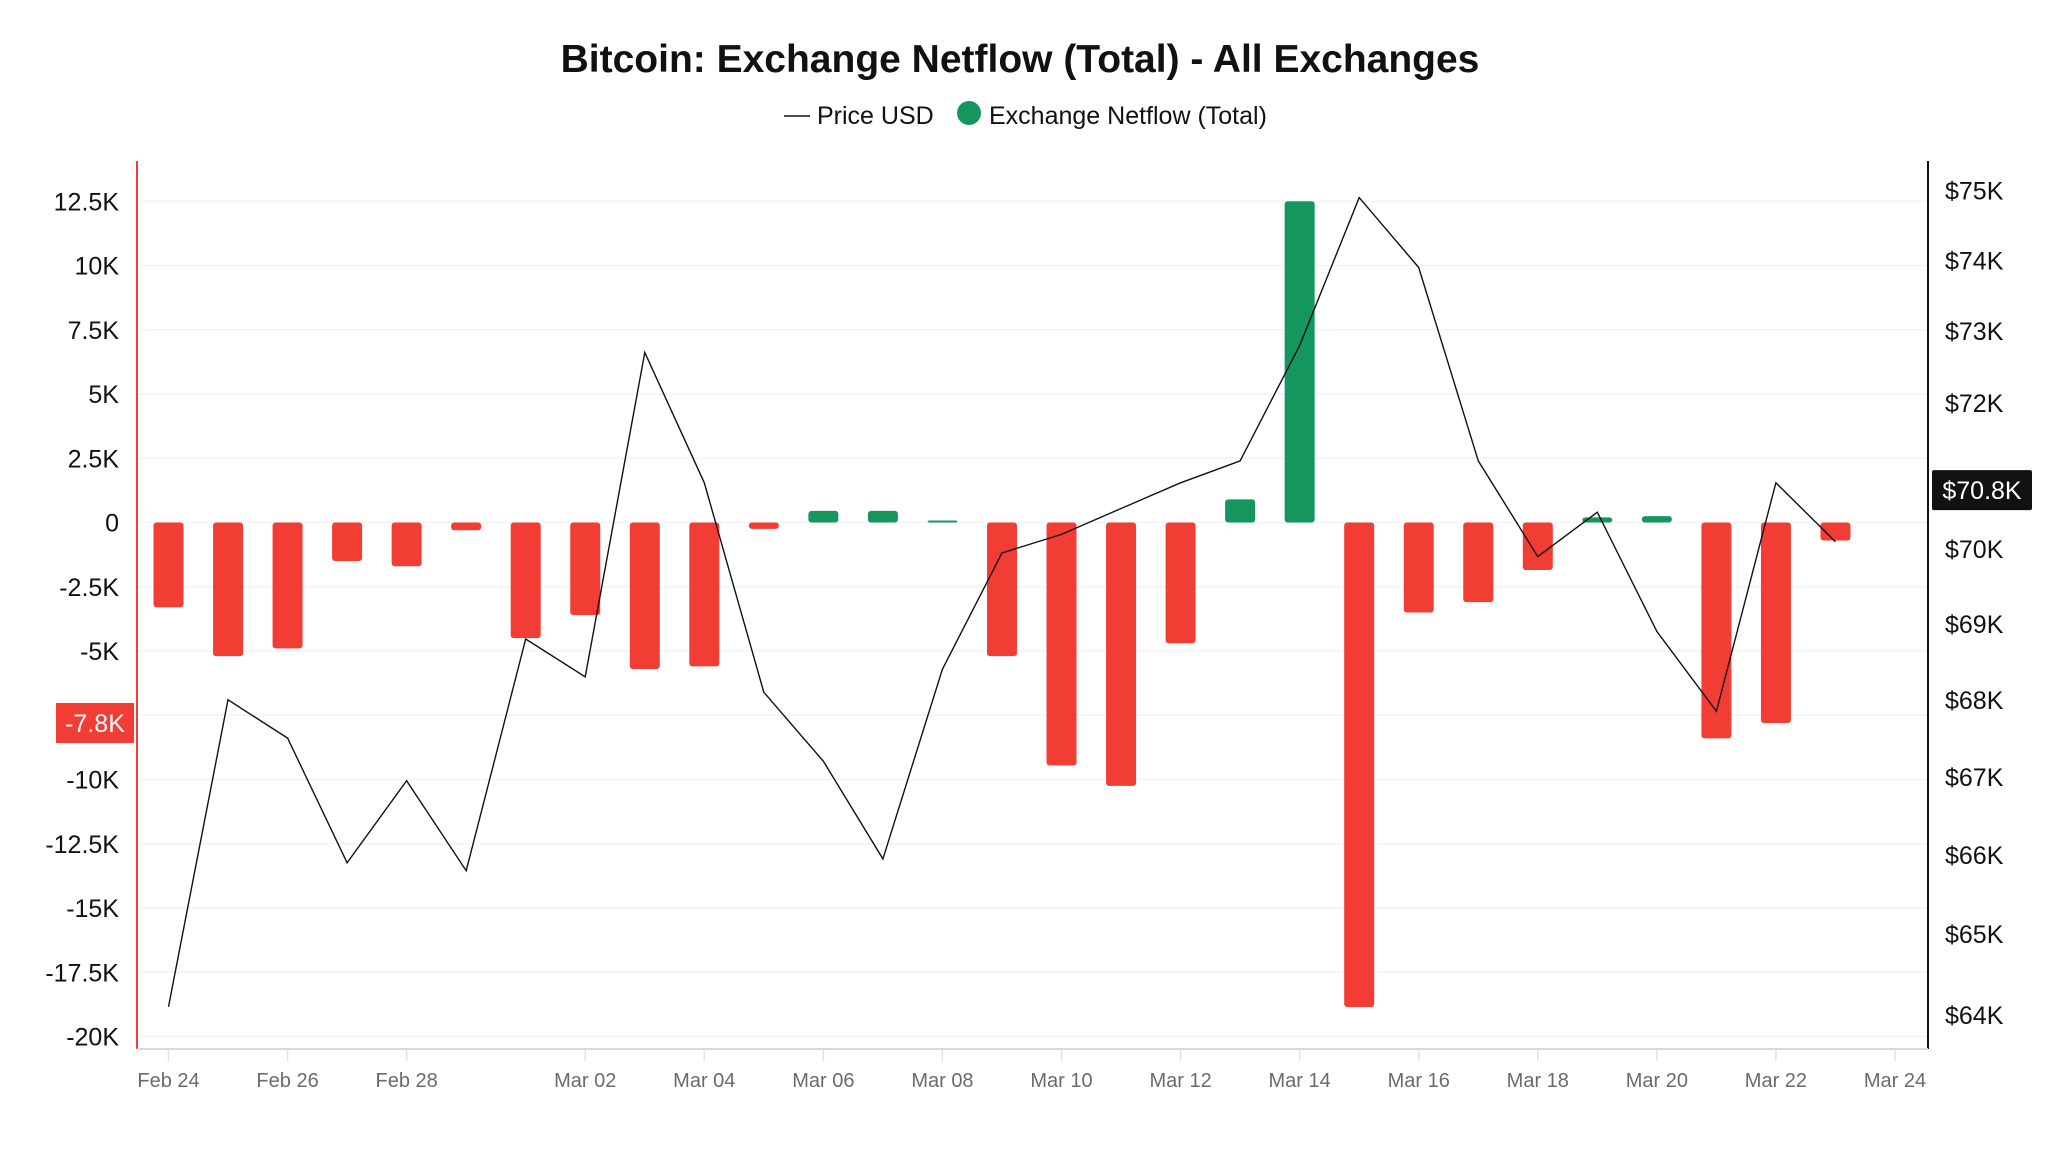 The width and height of the screenshot is (2048, 1152). I want to click on left-tick-label: -10K, so click(92, 781).